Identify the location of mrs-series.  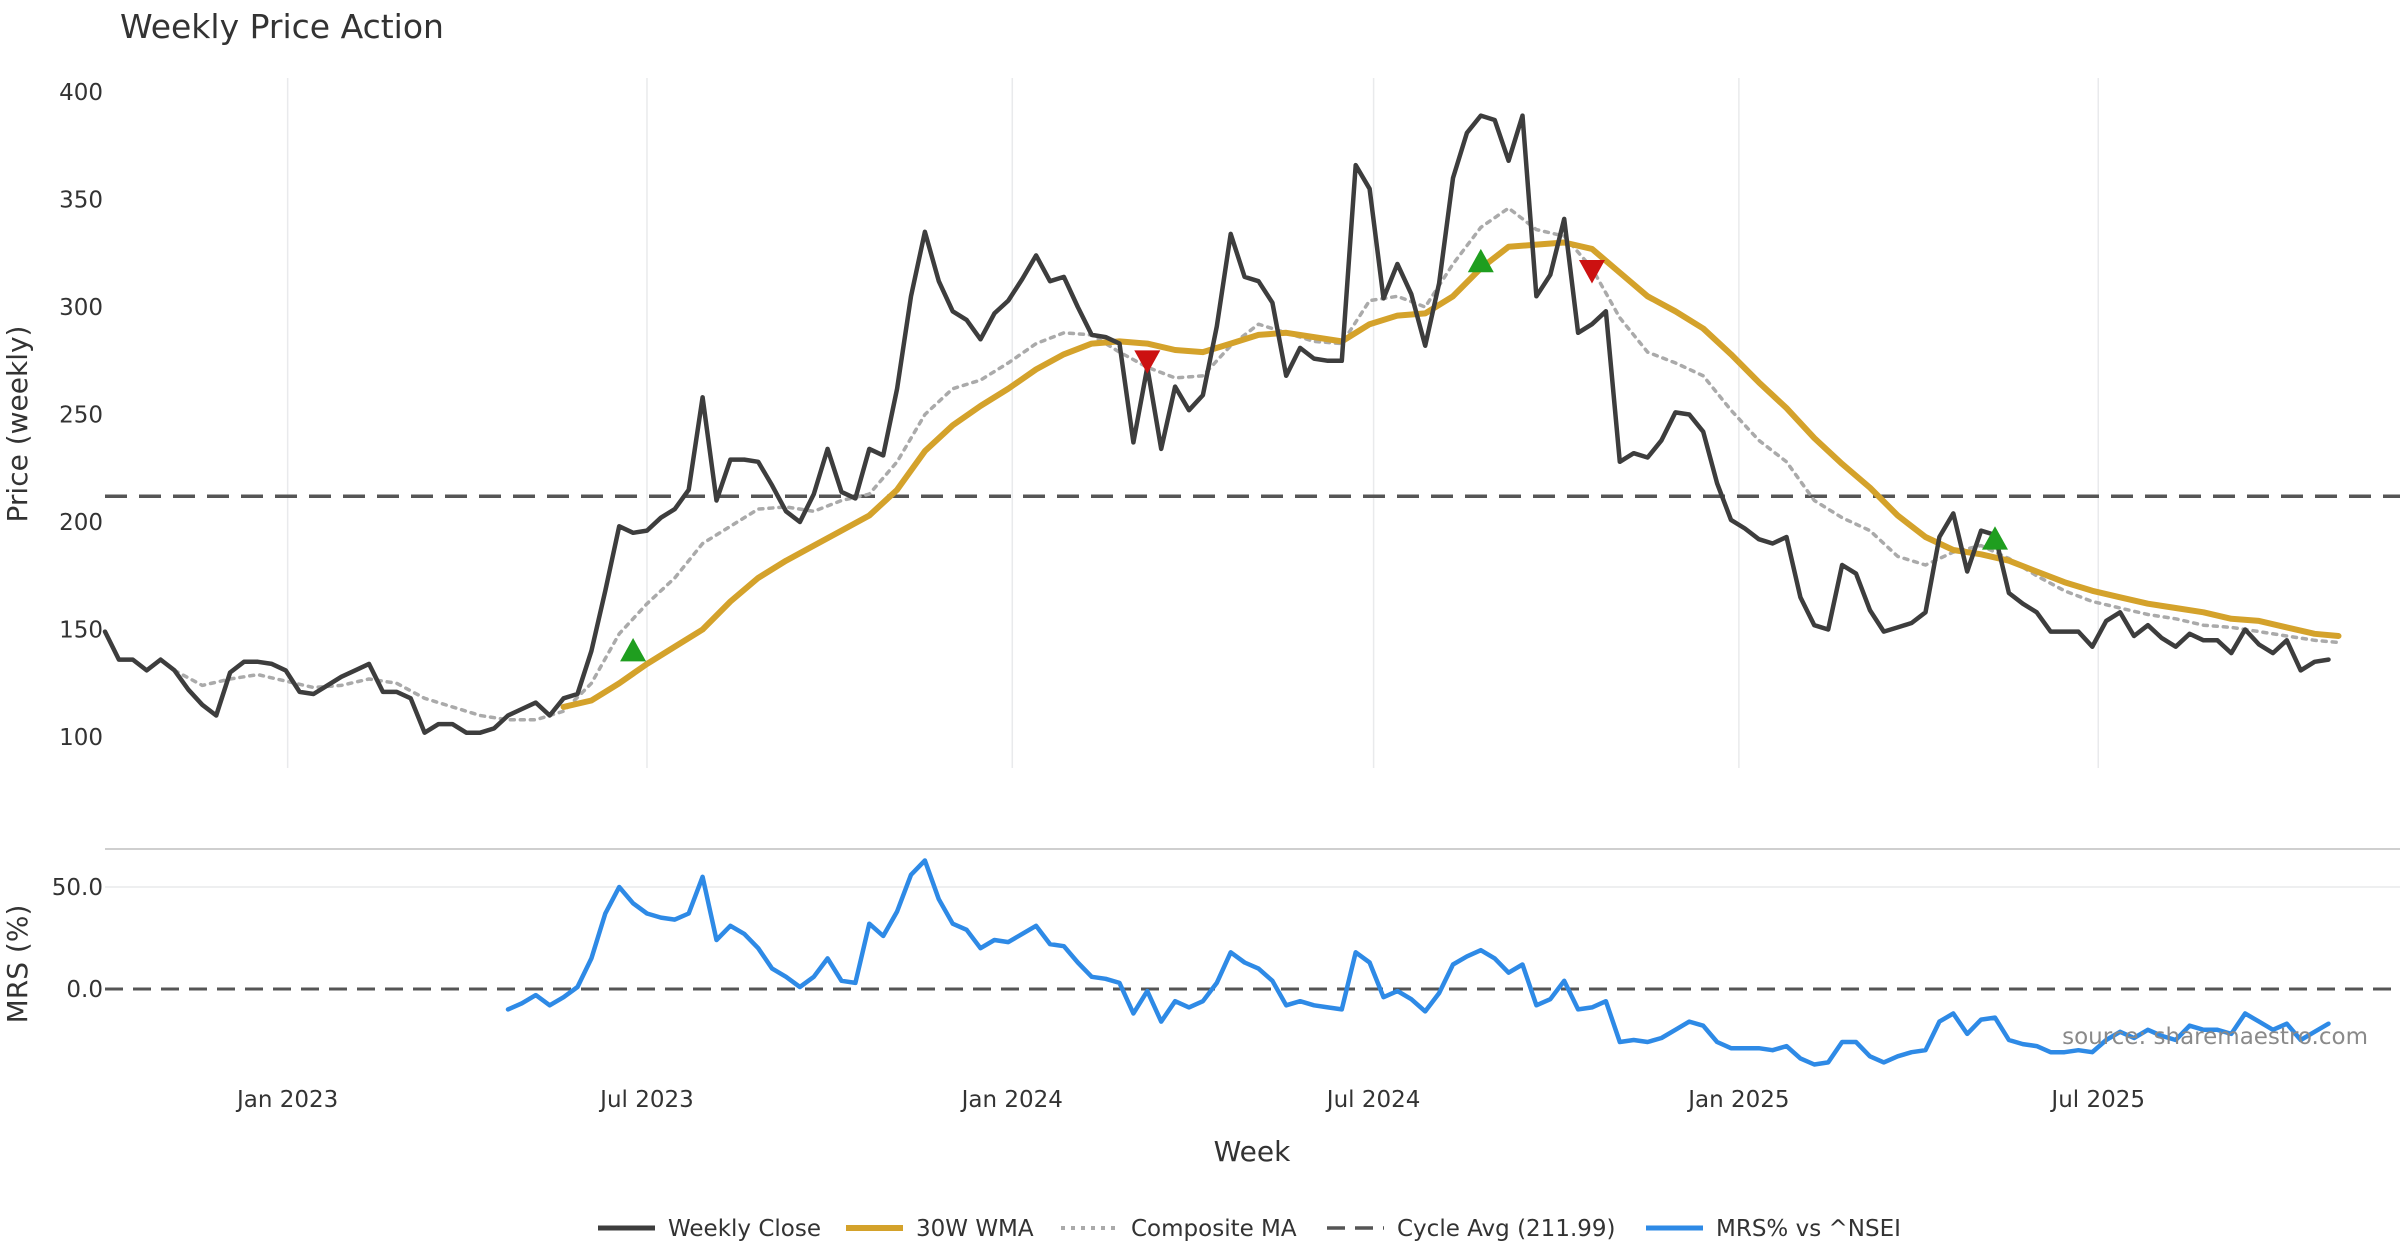
(1418, 962).